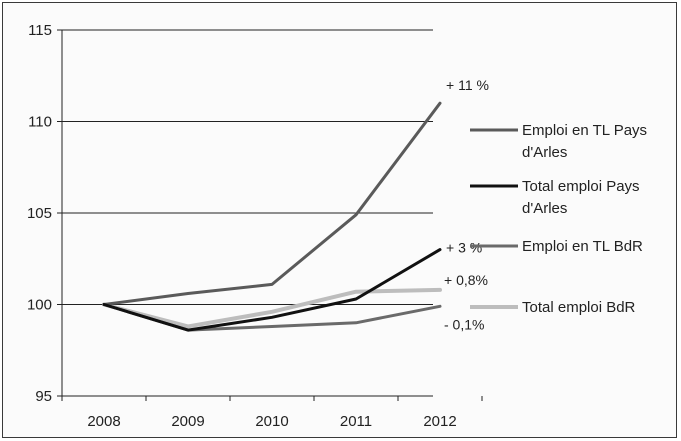 The image size is (681, 441). I want to click on y-tick-label: 100, so click(39, 305).